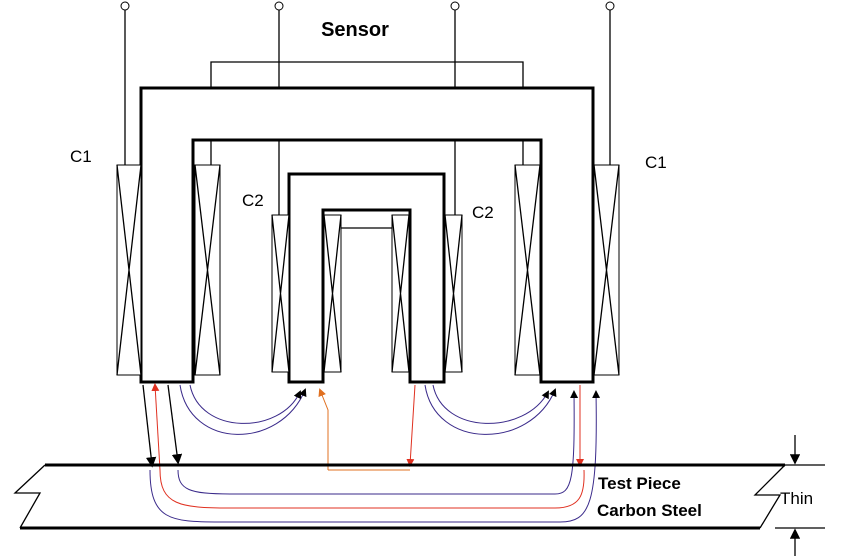 The width and height of the screenshot is (846, 558). What do you see at coordinates (399, 496) in the screenshot?
I see `test-piece` at bounding box center [399, 496].